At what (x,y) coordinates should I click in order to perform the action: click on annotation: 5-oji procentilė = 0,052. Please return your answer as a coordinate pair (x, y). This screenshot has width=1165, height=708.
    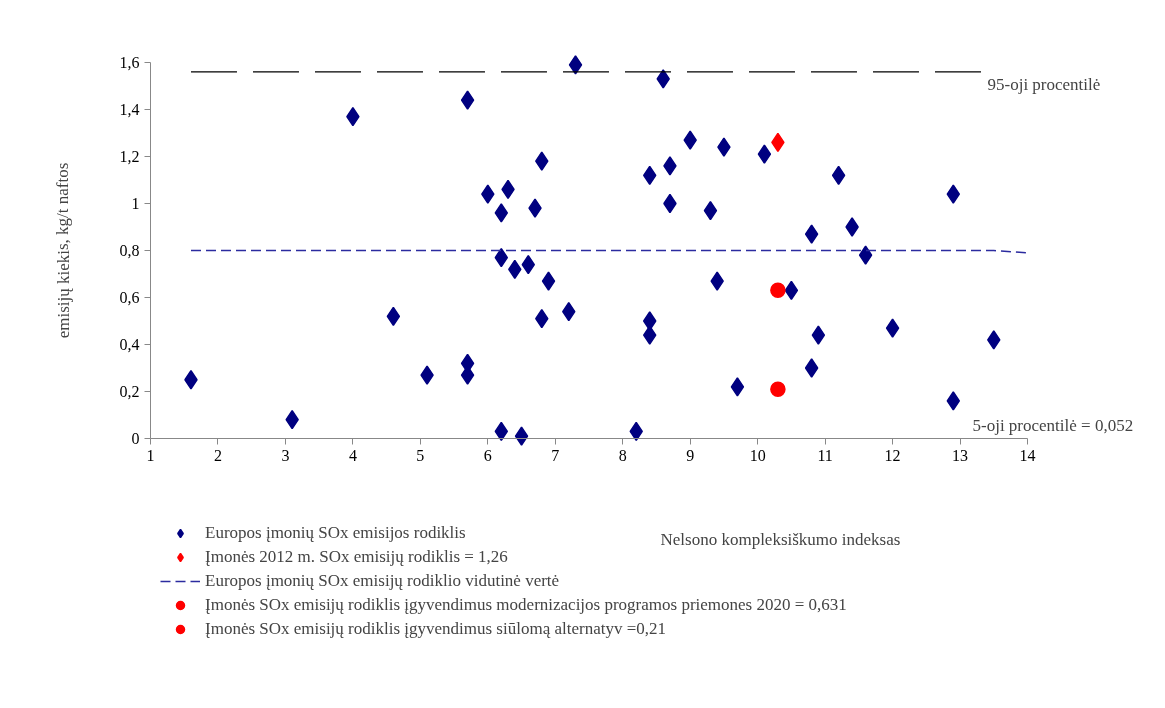
    Looking at the image, I should click on (1053, 425).